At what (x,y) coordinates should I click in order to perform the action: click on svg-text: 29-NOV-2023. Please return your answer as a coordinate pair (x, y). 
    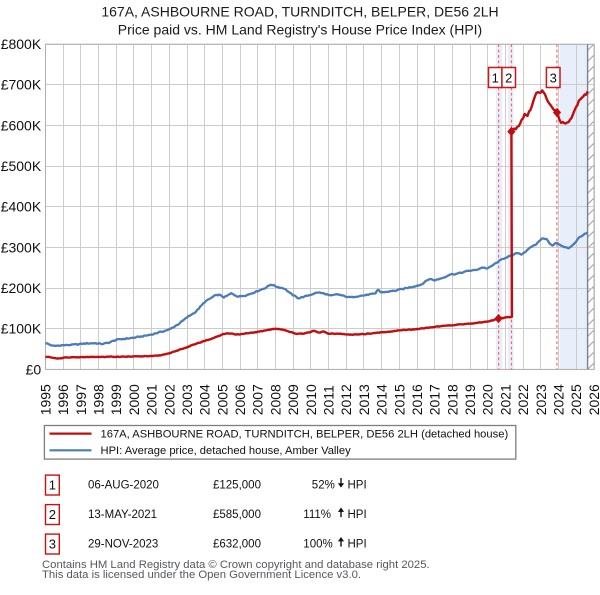
    Looking at the image, I should click on (123, 545).